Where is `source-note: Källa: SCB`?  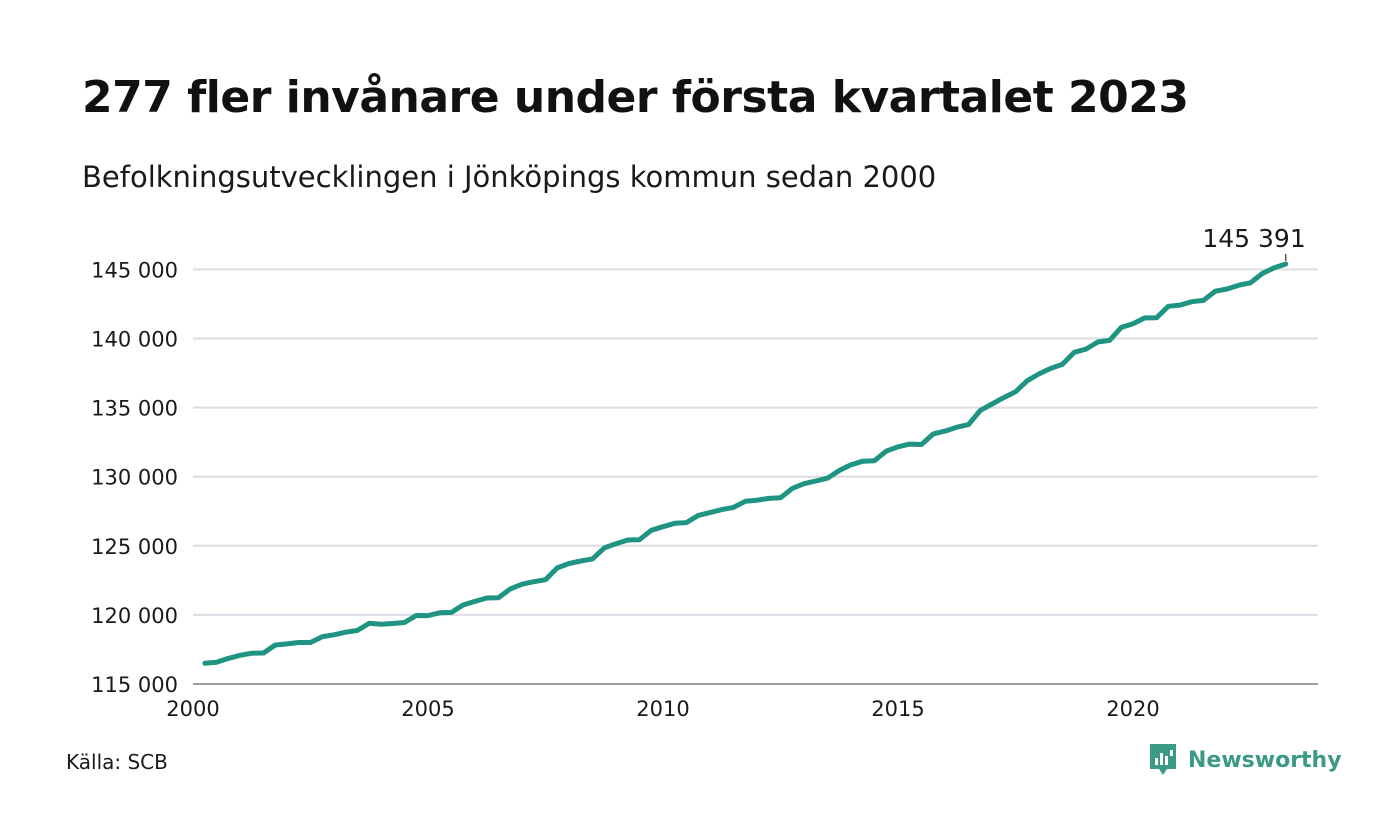 source-note: Källa: SCB is located at coordinates (117, 762).